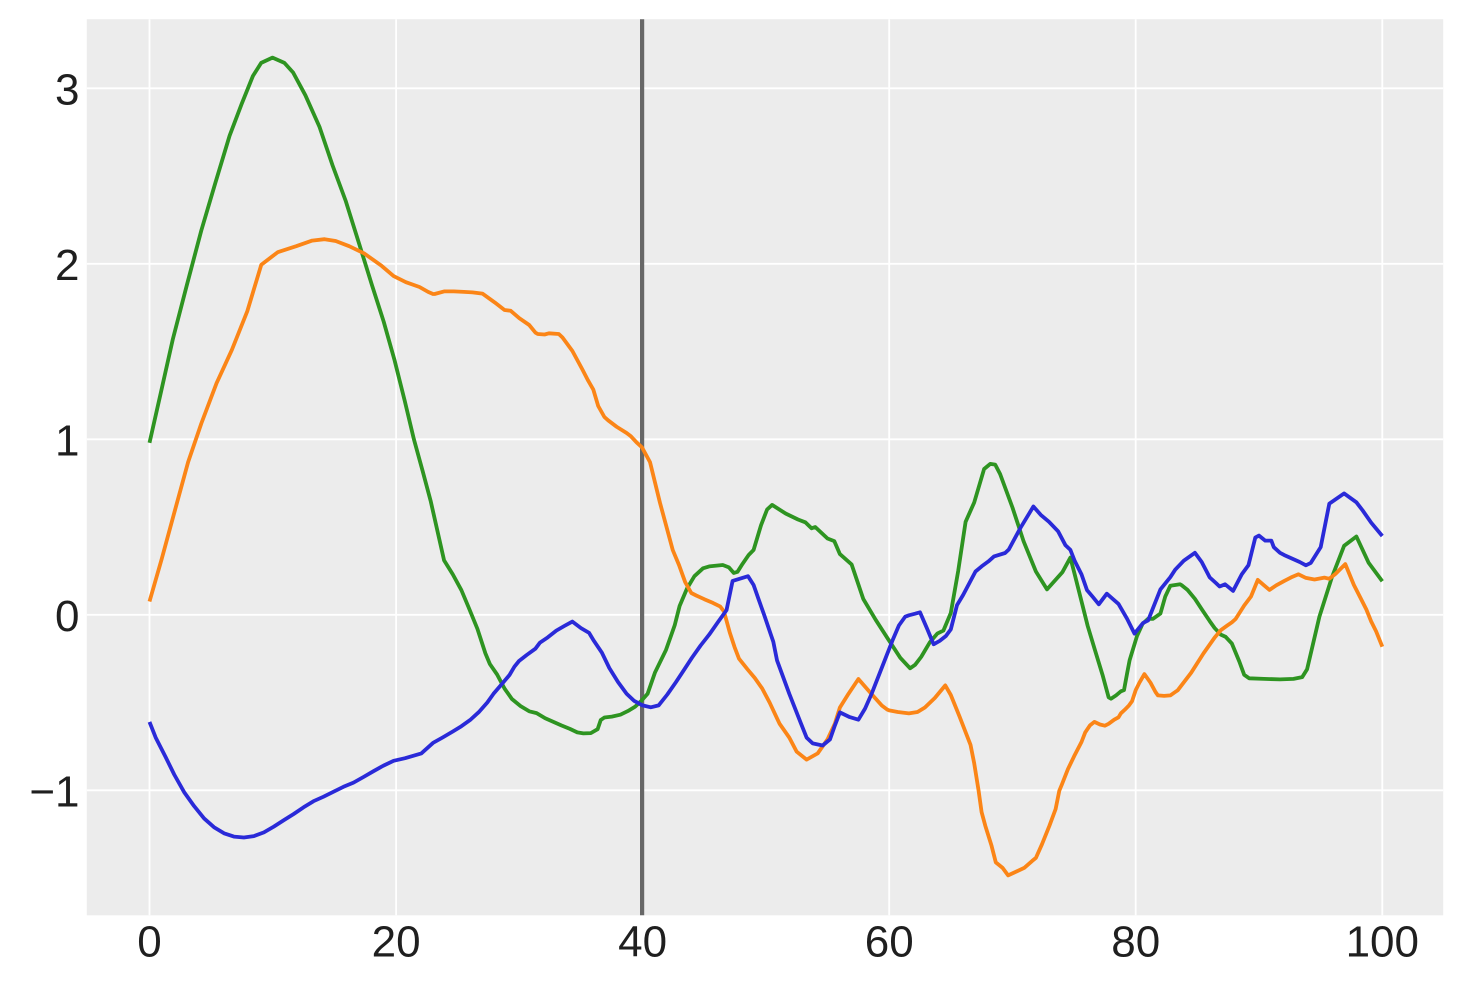  I want to click on svg-text: 60, so click(889, 941).